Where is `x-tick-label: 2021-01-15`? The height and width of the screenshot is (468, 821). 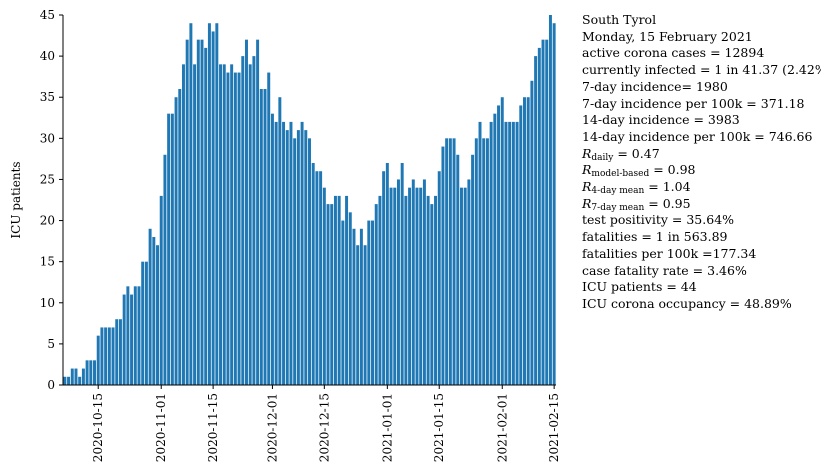
x-tick-label: 2021-01-15 is located at coordinates (439, 427).